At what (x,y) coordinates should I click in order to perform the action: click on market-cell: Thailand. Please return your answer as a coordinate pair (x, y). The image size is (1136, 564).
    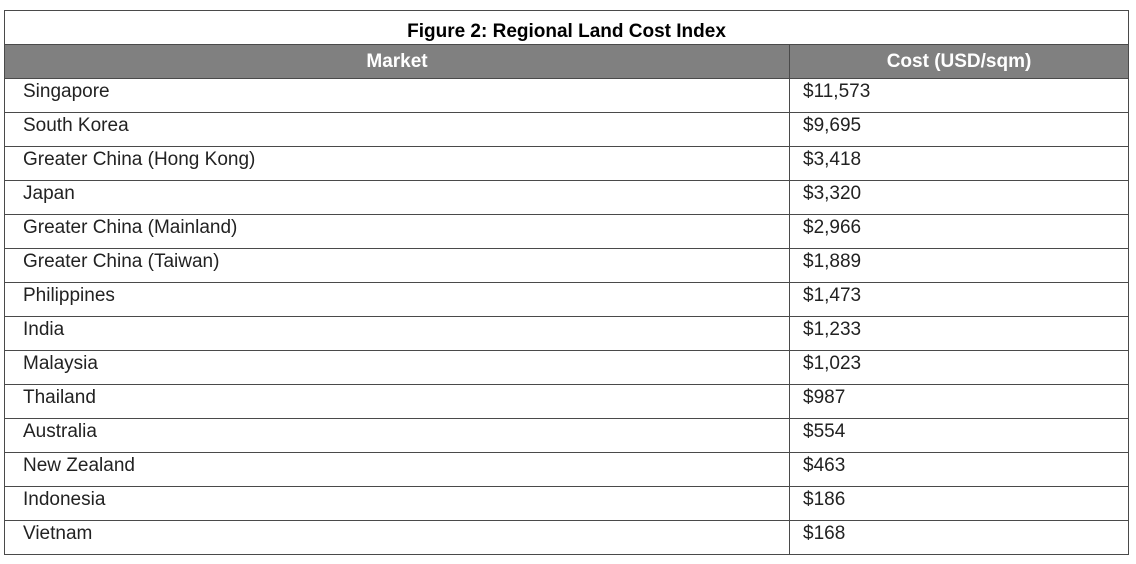
    Looking at the image, I should click on (397, 401).